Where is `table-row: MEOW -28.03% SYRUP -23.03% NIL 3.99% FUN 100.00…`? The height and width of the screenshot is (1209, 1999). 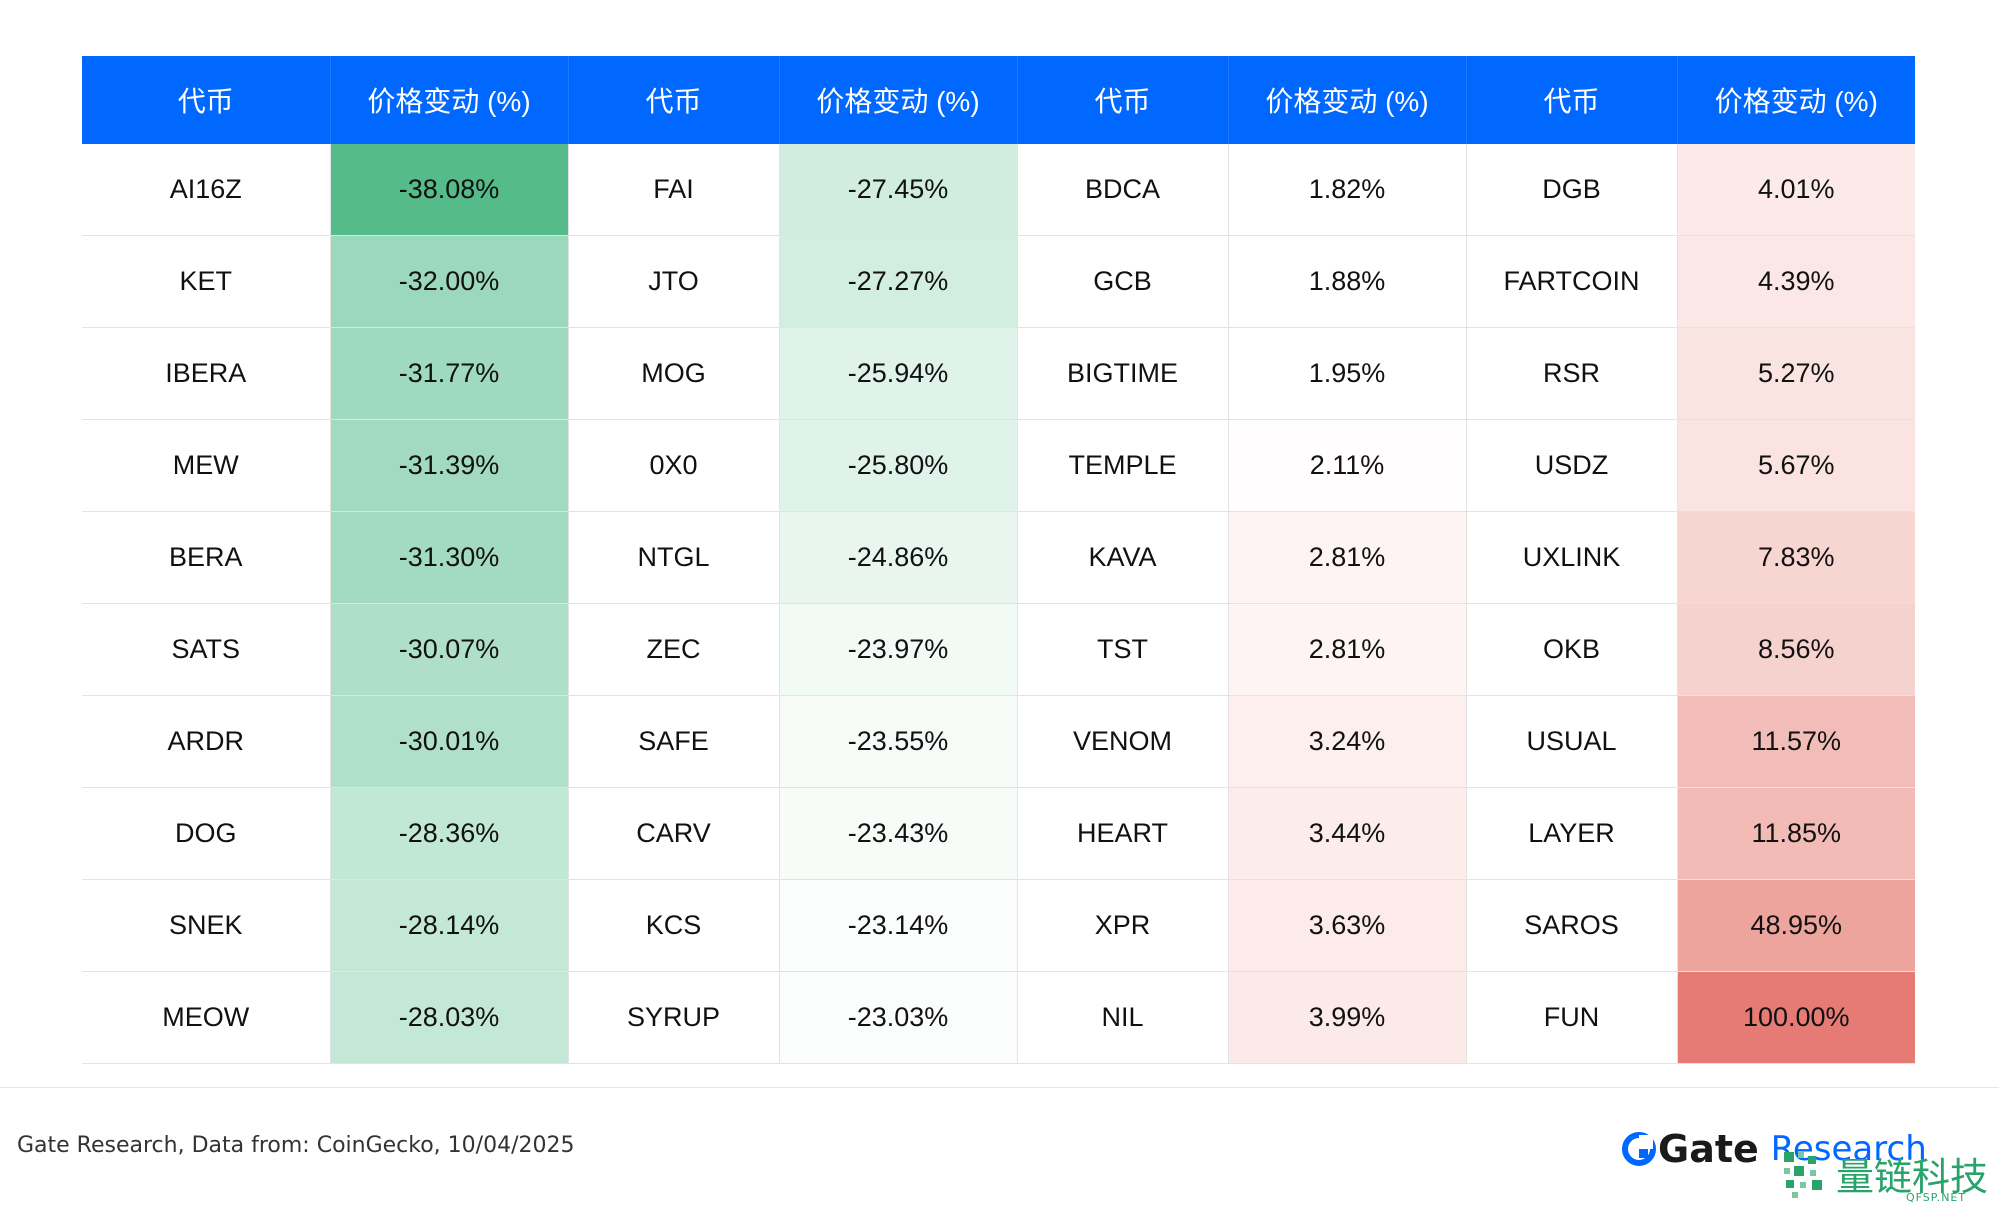
table-row: MEOW -28.03% SYRUP -23.03% NIL 3.99% FUN 100.00… is located at coordinates (998, 1017).